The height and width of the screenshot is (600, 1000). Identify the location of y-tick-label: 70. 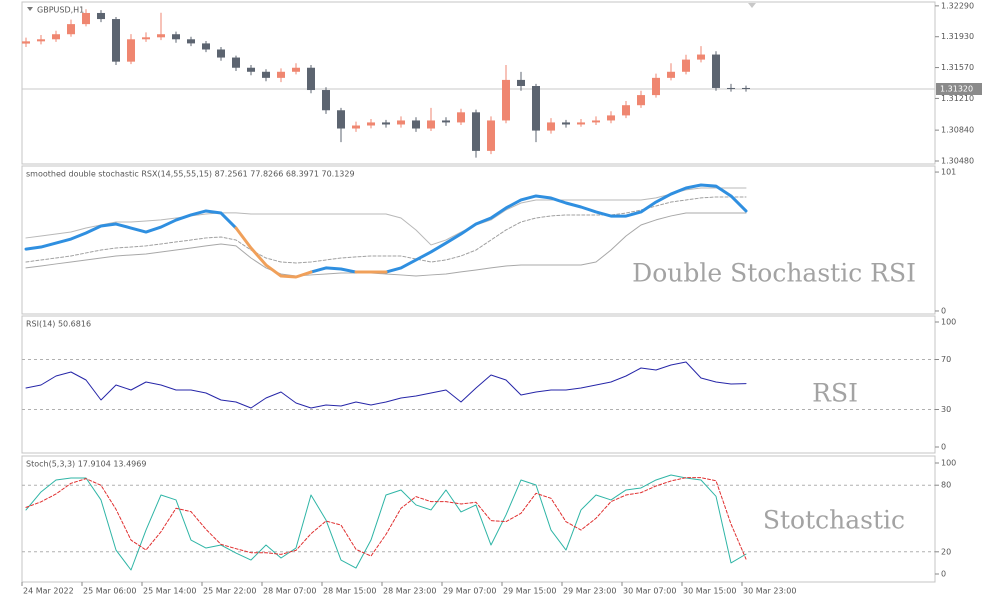
(946, 359).